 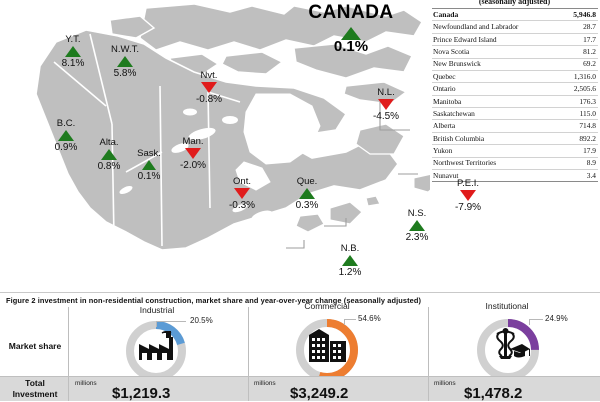 What do you see at coordinates (73, 63) in the screenshot?
I see `province-value-yt: 8.1%` at bounding box center [73, 63].